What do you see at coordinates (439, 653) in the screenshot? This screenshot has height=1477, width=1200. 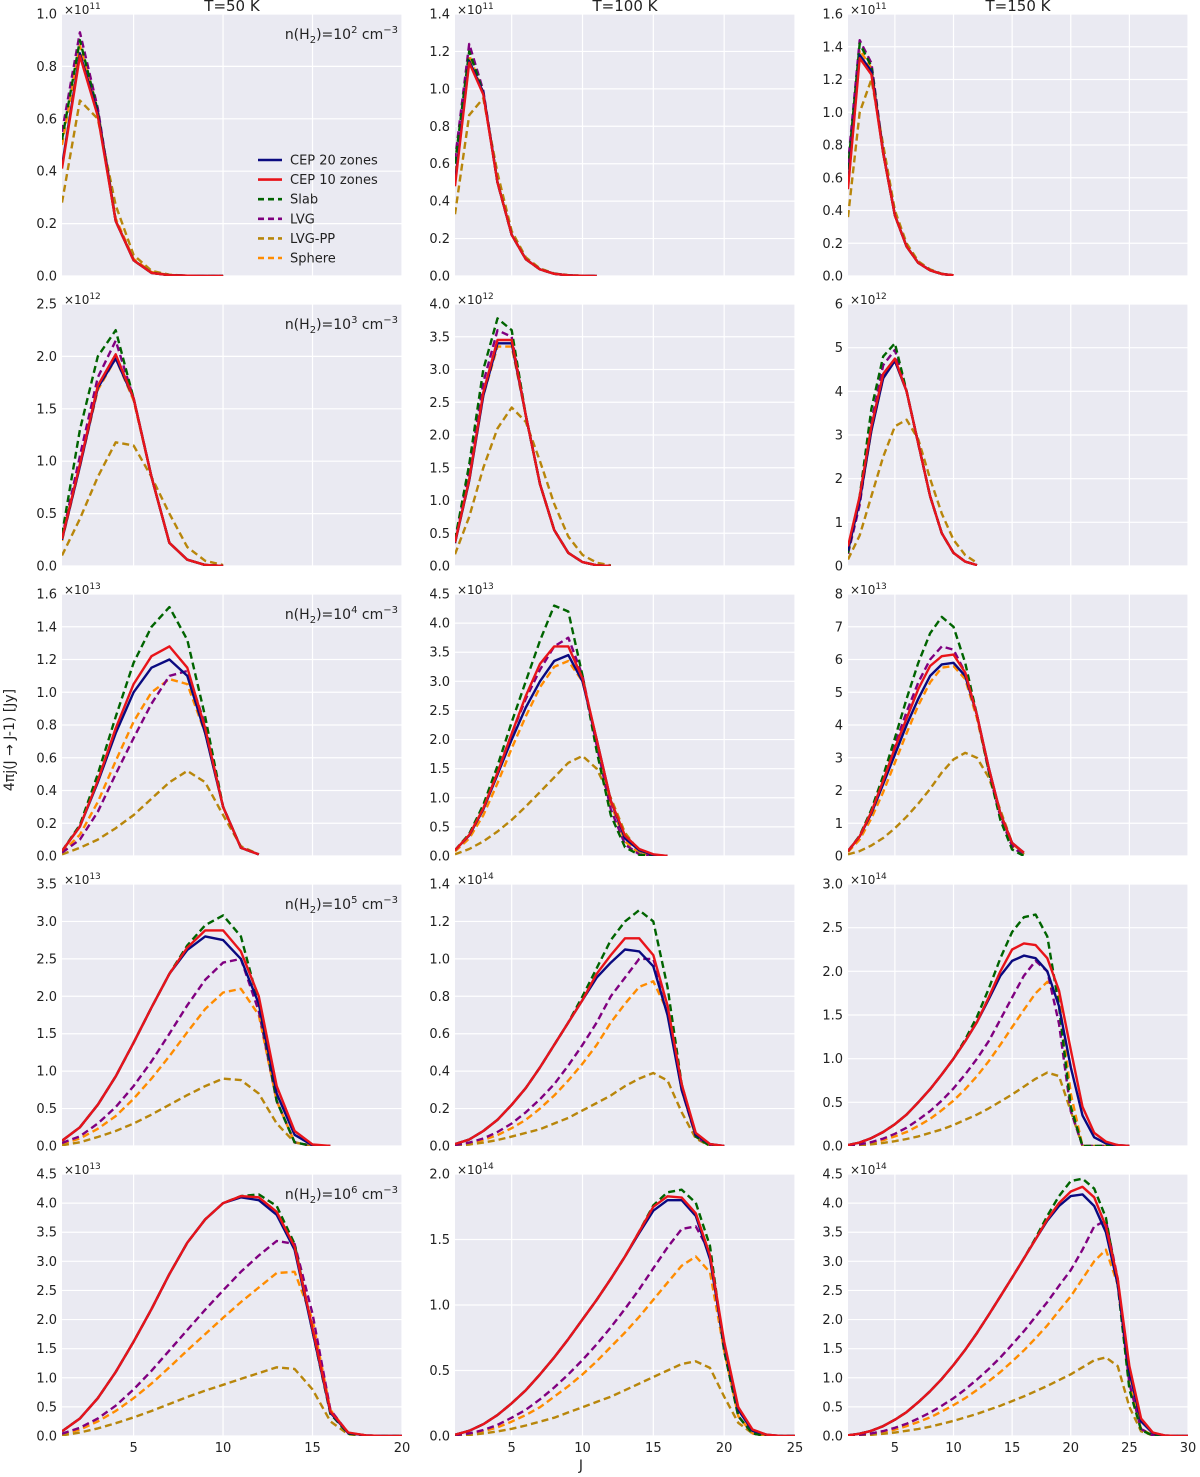 I see `y-tick-label: 3.5` at bounding box center [439, 653].